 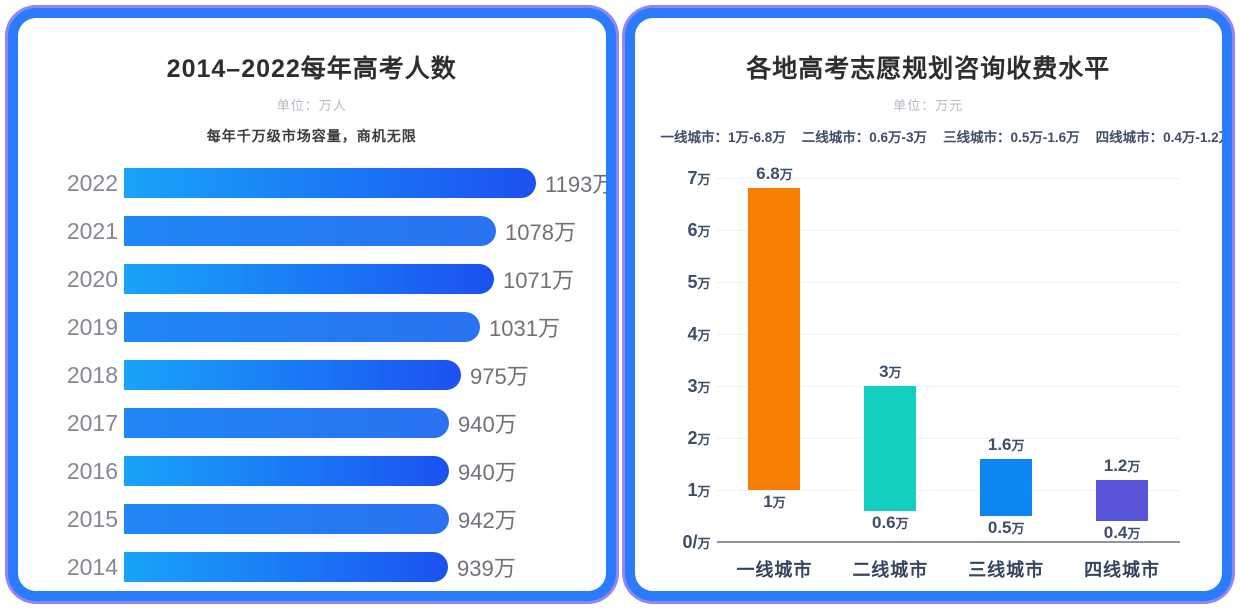 What do you see at coordinates (1006, 360) in the screenshot?
I see `column-slot-三线城市: 1.6万 0.5万` at bounding box center [1006, 360].